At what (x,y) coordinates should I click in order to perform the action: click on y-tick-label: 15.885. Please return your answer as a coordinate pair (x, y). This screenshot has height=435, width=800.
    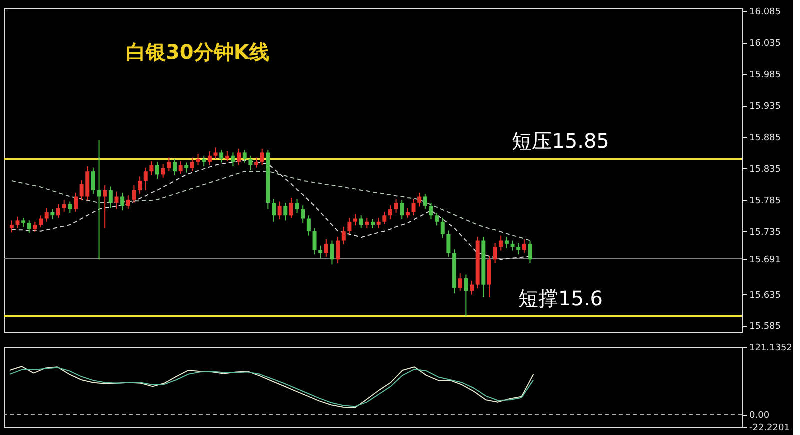
    Looking at the image, I should click on (765, 138).